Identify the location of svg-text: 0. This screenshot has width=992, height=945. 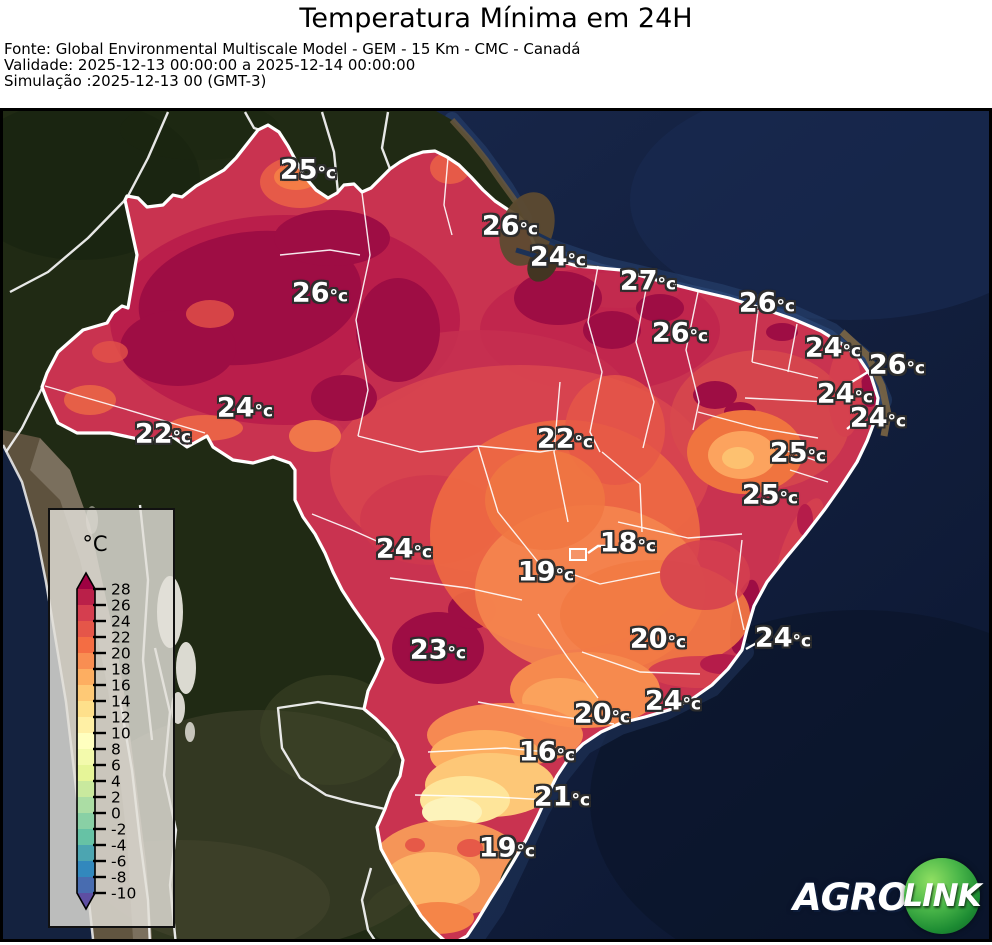
(116, 814).